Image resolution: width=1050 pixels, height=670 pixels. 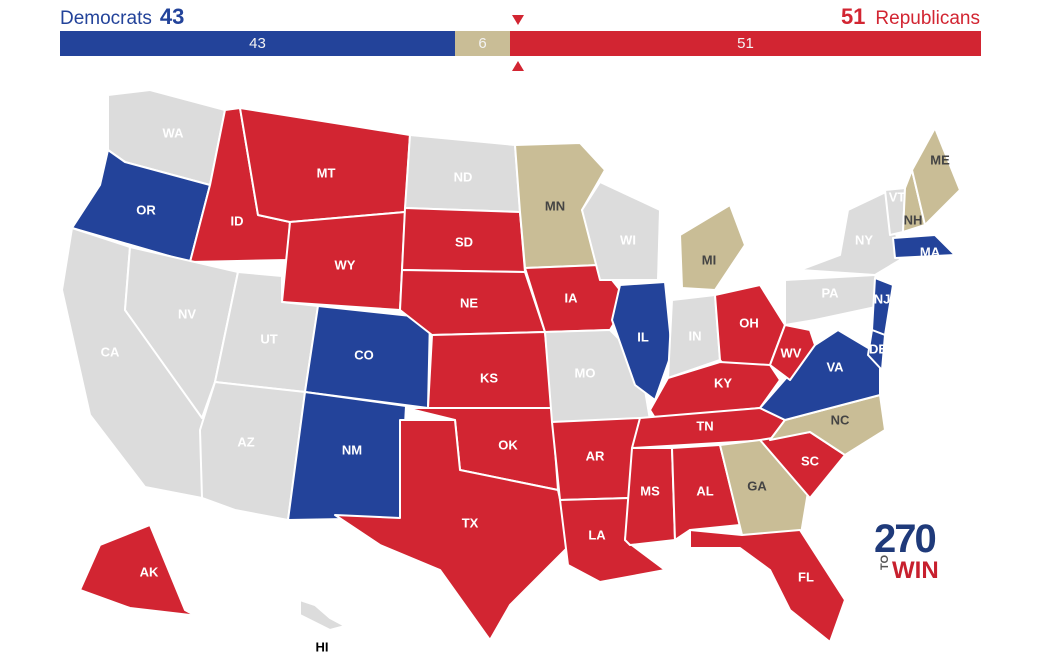 What do you see at coordinates (767, 586) in the screenshot?
I see `state-fl` at bounding box center [767, 586].